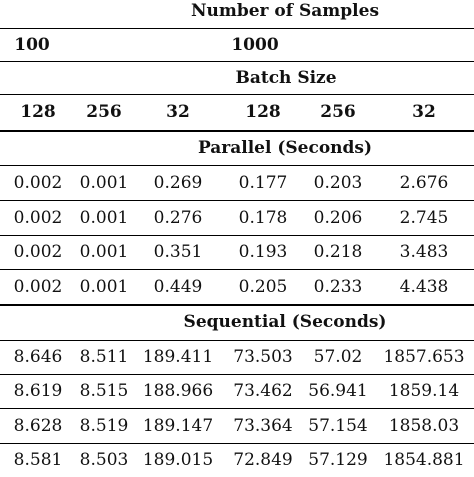  I want to click on value-cell: 0.269, so click(178, 182).